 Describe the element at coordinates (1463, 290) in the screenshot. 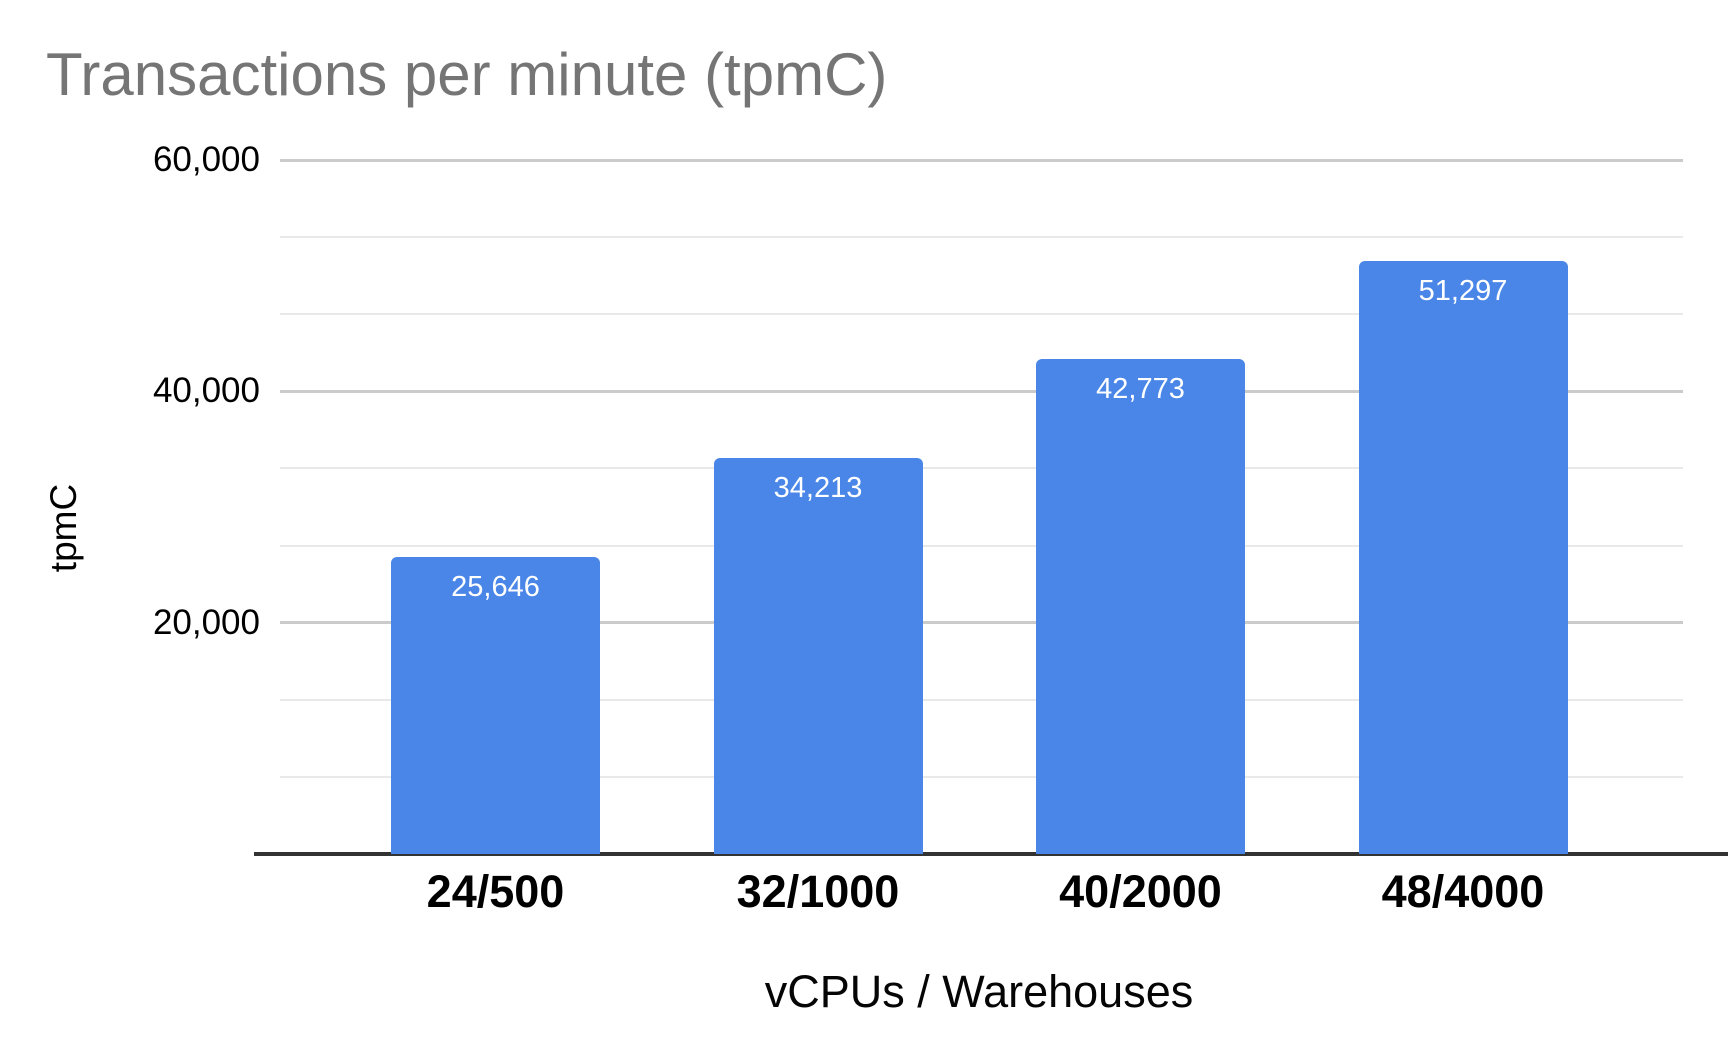

I see `bar-value-label: 51,297` at that location.